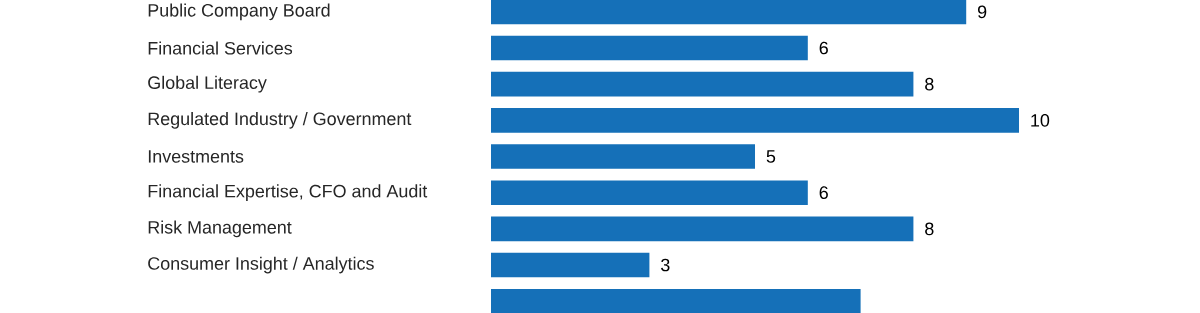 Image resolution: width=1200 pixels, height=313 pixels. What do you see at coordinates (288, 193) in the screenshot?
I see `y-tick-label: Financial Expertise, CFO and Audit` at bounding box center [288, 193].